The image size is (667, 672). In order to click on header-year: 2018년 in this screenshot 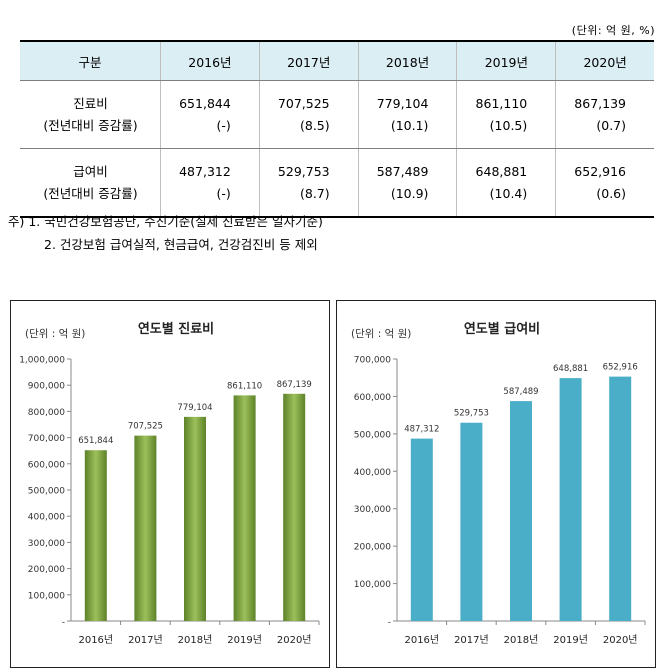, I will do `click(407, 60)`.